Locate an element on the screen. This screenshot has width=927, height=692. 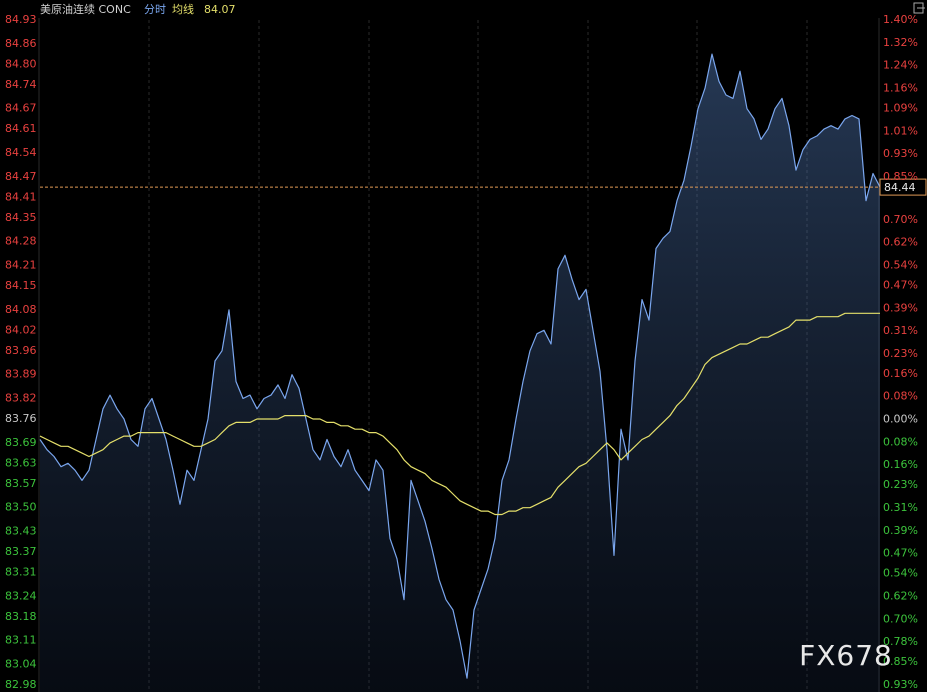
y-tick-label: 84.35 is located at coordinates (21, 217).